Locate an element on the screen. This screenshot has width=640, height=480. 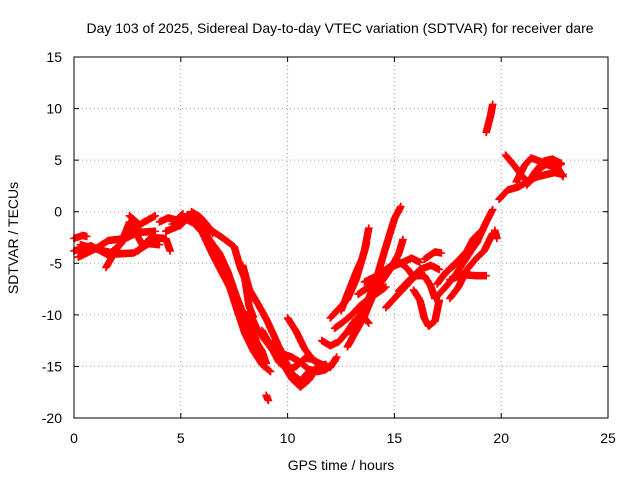
y-tick-label: 5 is located at coordinates (58, 160).